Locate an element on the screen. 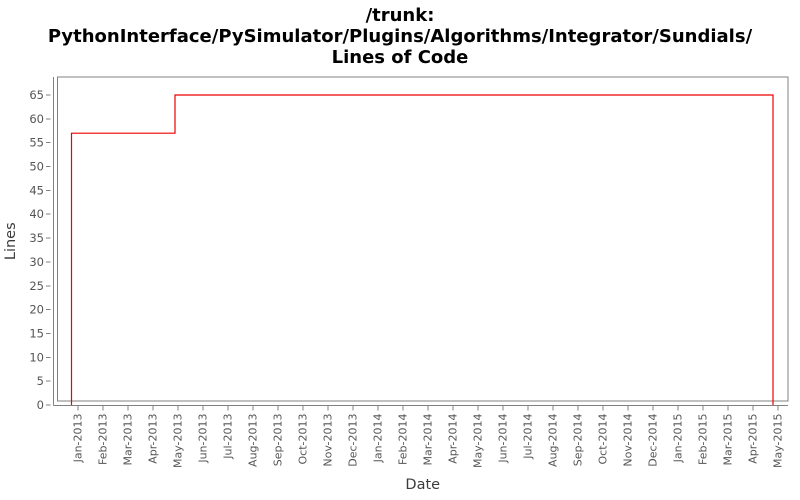 The image size is (800, 500). x-tick-label: Jan-2015 is located at coordinates (678, 439).